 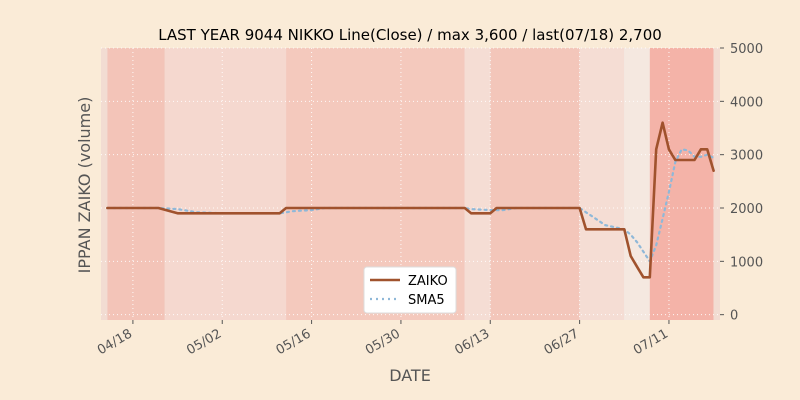 I want to click on y-tick-label: 4000, so click(x=746, y=102).